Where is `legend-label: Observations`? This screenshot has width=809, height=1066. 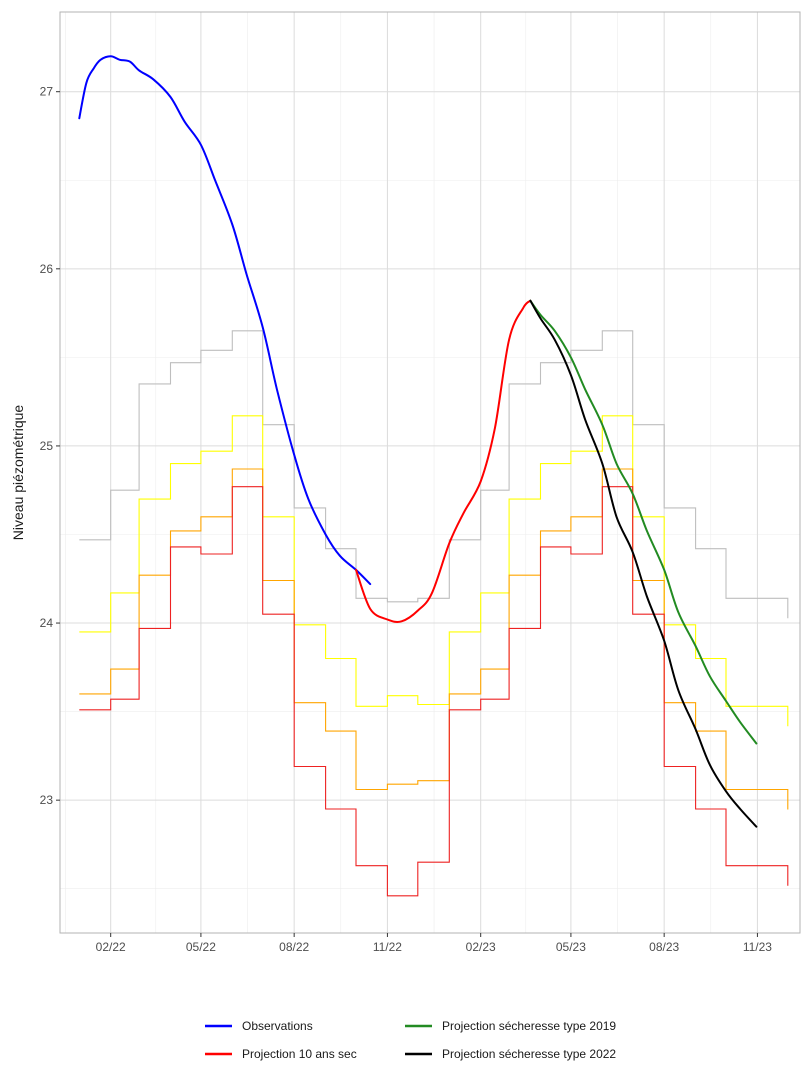 legend-label: Observations is located at coordinates (277, 1026).